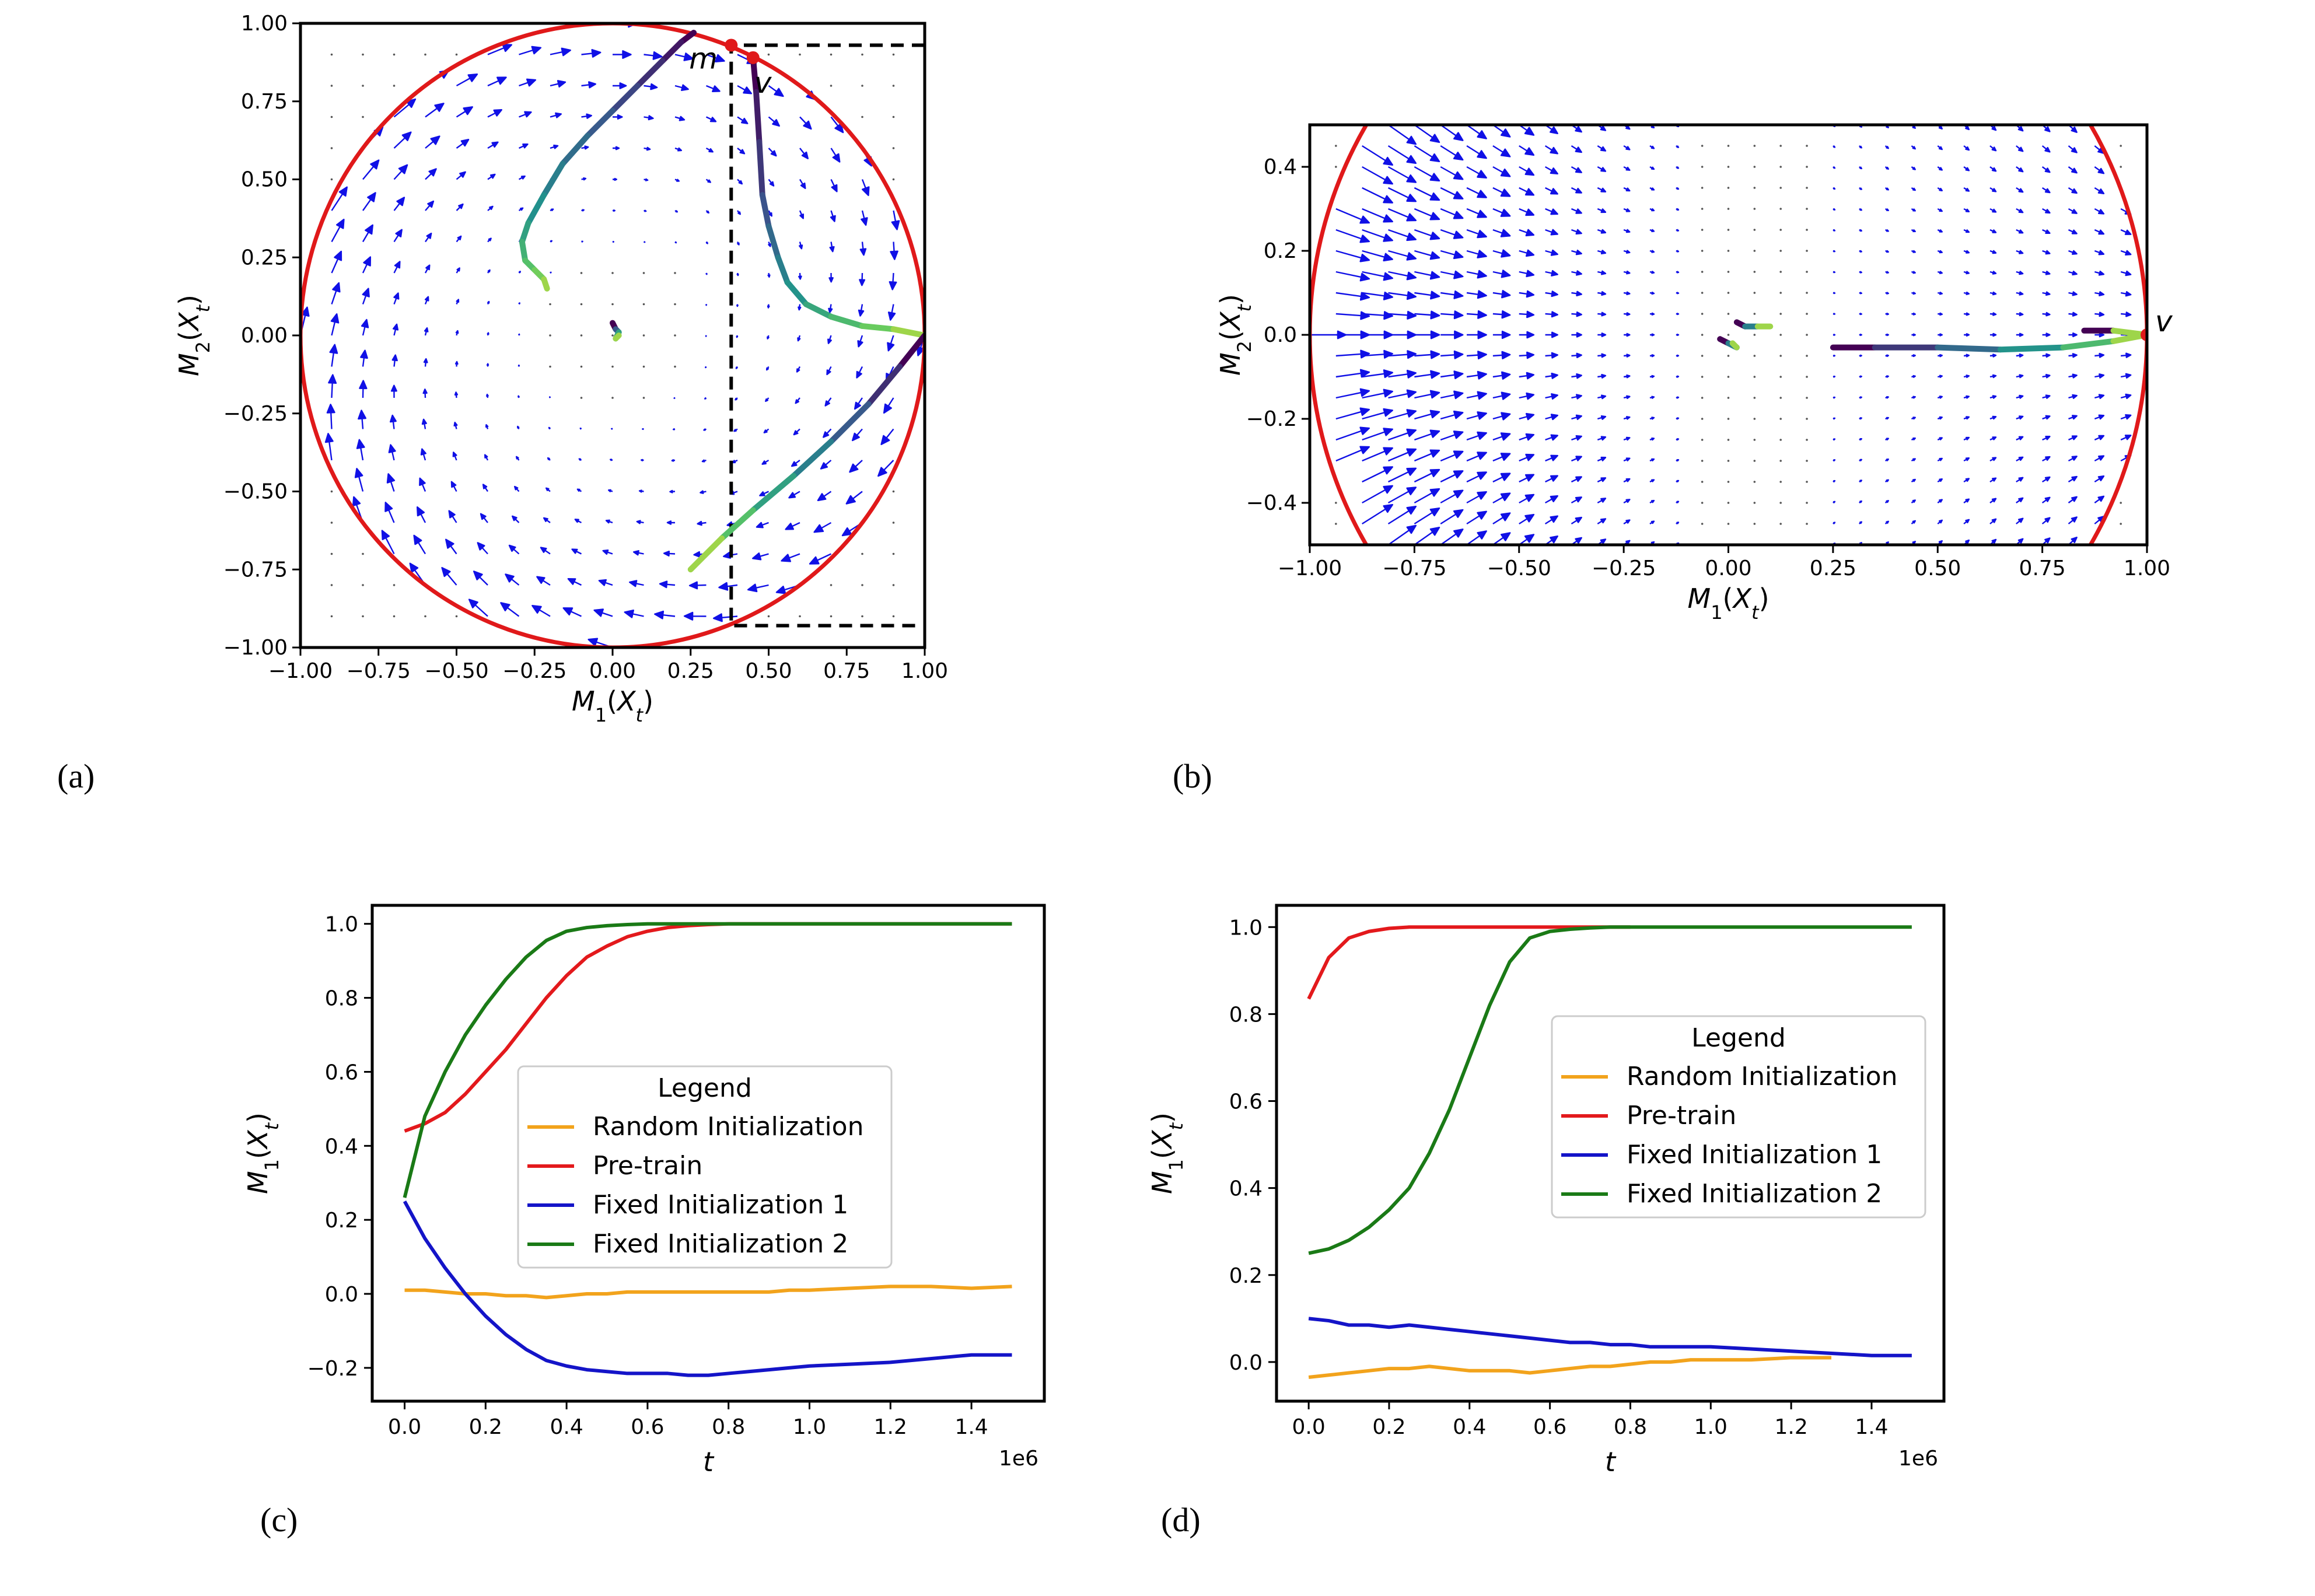 This screenshot has width=2315, height=1596. I want to click on vector-field, so click(612, 335).